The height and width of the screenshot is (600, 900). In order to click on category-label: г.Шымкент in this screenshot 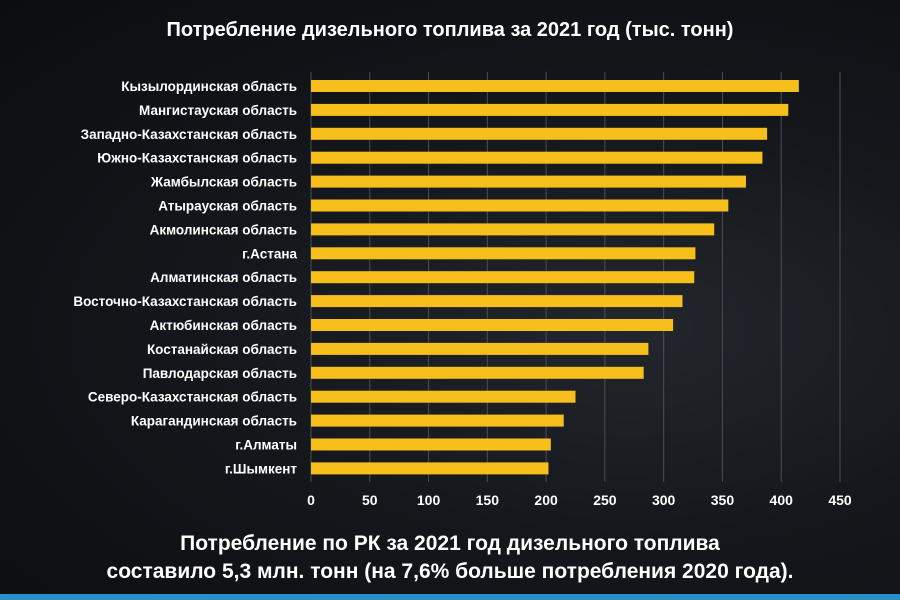, I will do `click(261, 468)`.